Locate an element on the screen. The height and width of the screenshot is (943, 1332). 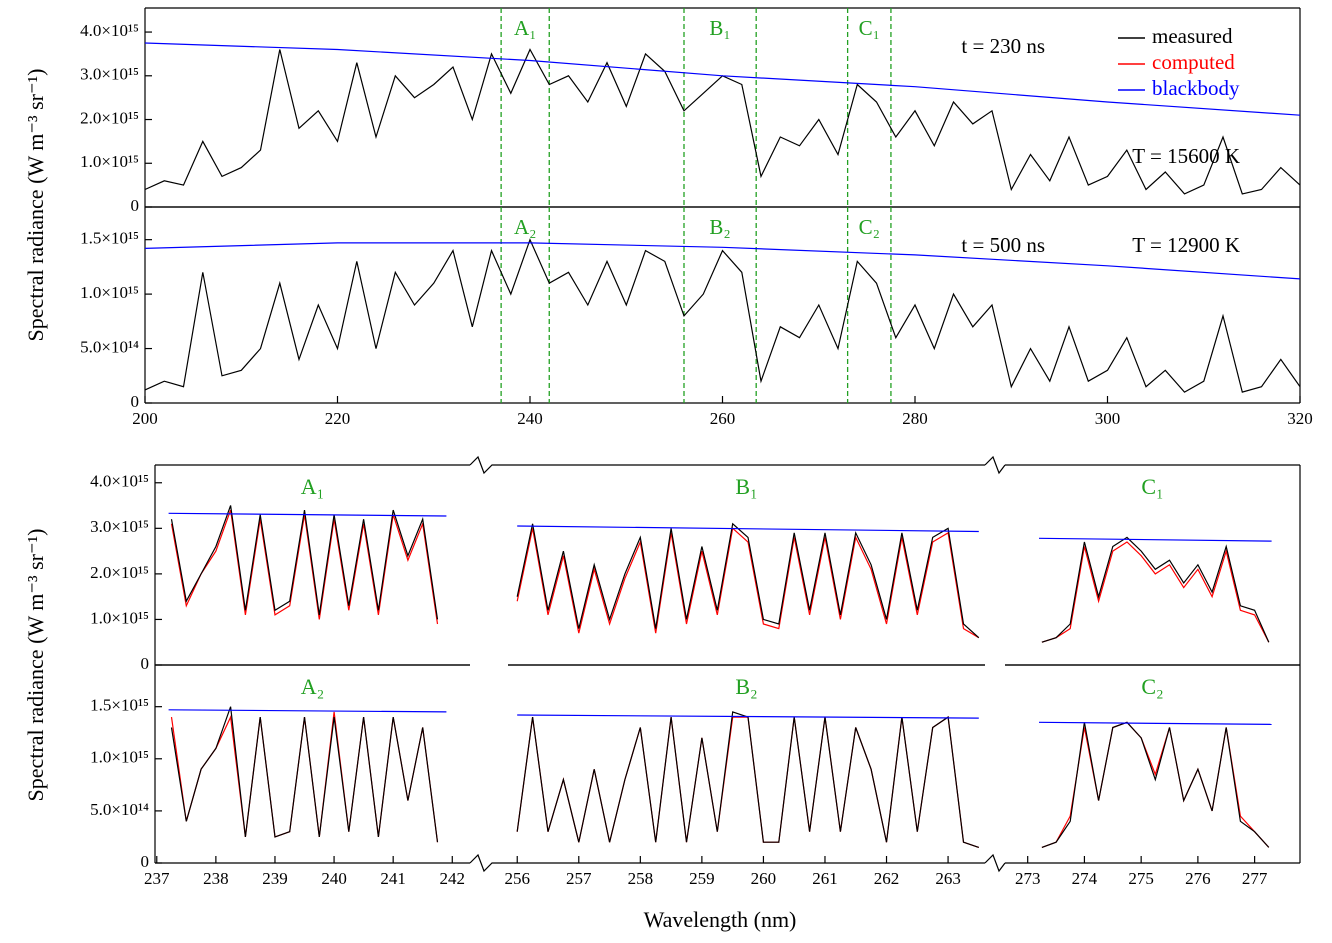
x-tick-label: 242 is located at coordinates (453, 878).